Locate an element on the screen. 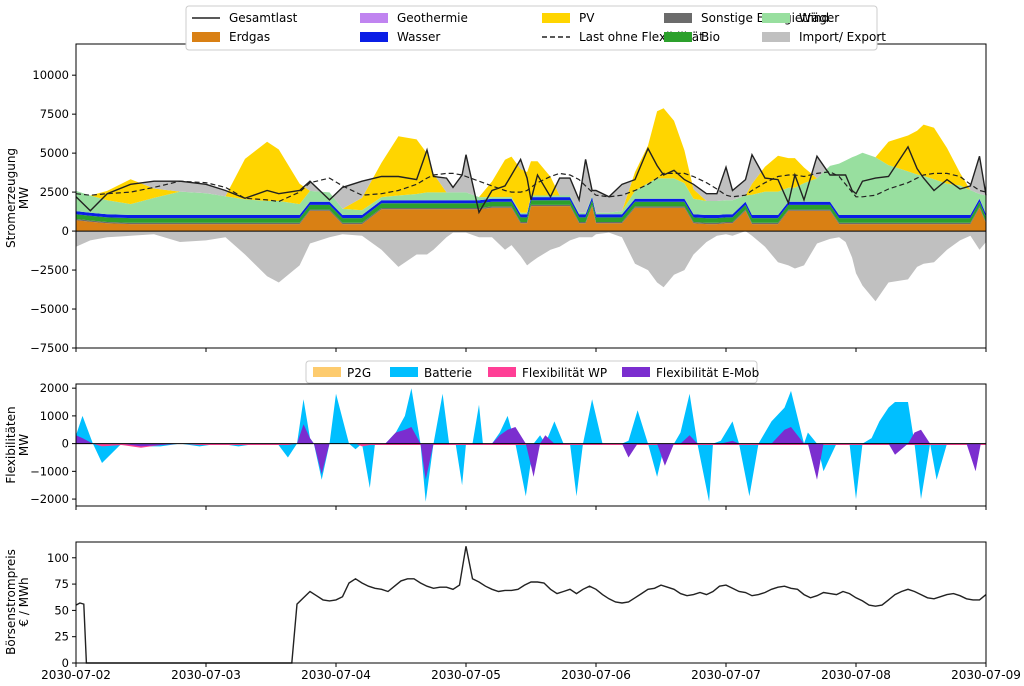 The height and width of the screenshot is (686, 1024). y-axis-unit: € / MWh is located at coordinates (24, 601).